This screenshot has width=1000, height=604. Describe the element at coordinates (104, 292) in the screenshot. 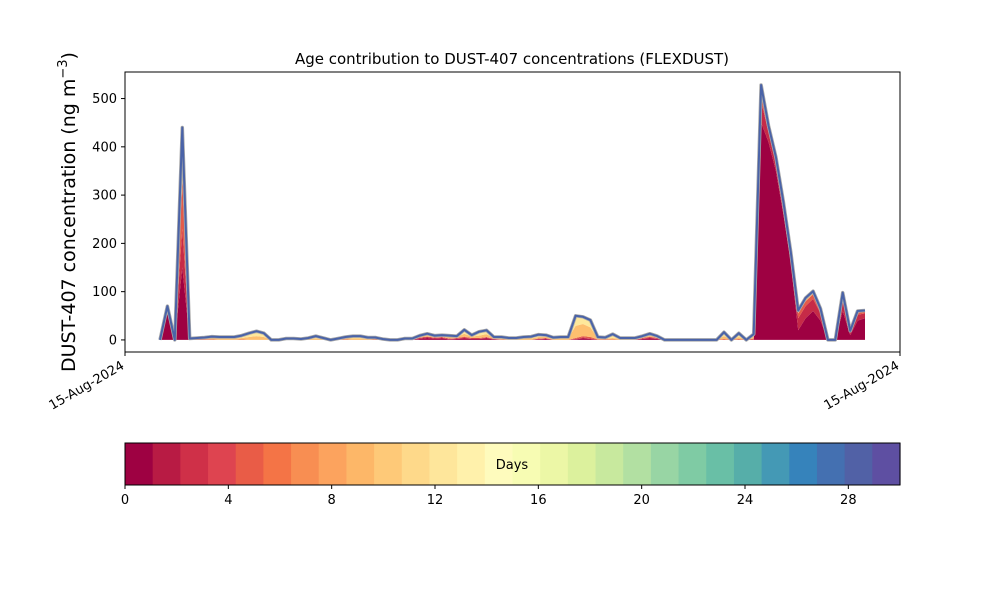

I see `y-tick-label: 100` at that location.